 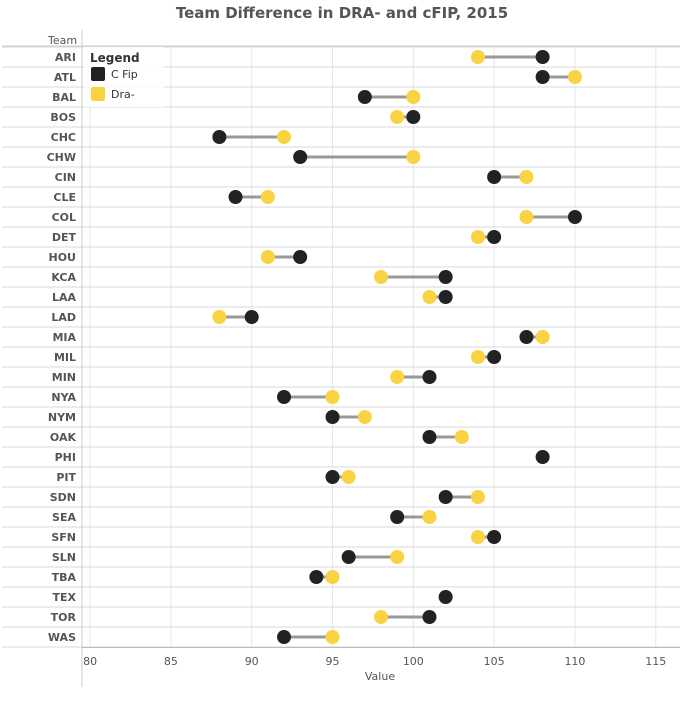 What do you see at coordinates (219, 317) in the screenshot?
I see `dra-point-lad` at bounding box center [219, 317].